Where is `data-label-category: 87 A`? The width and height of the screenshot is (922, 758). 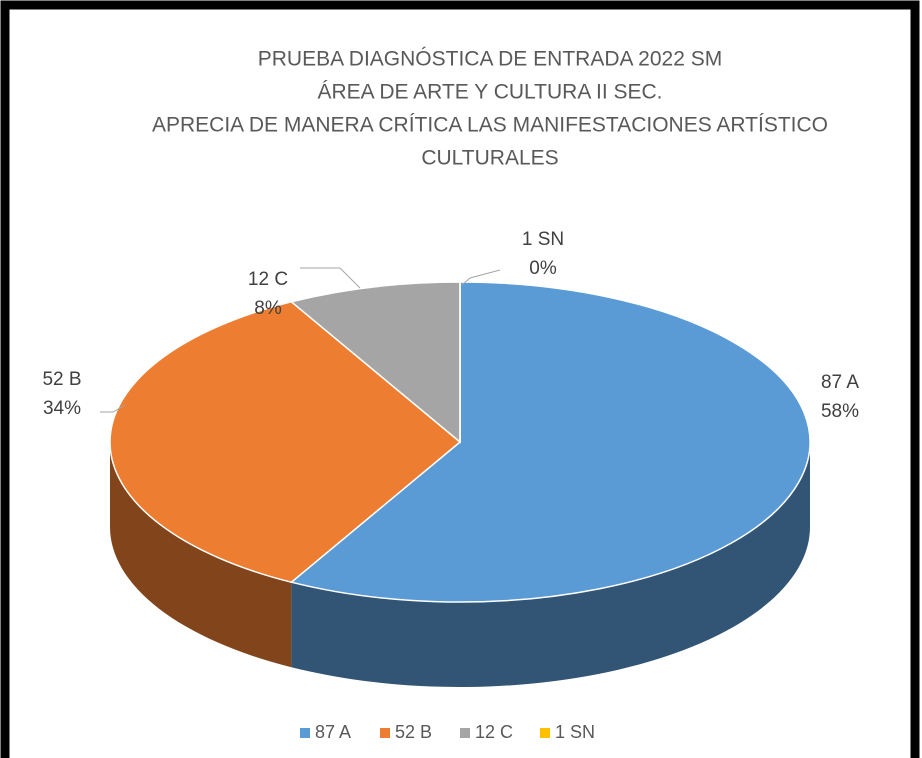 data-label-category: 87 A is located at coordinates (840, 382).